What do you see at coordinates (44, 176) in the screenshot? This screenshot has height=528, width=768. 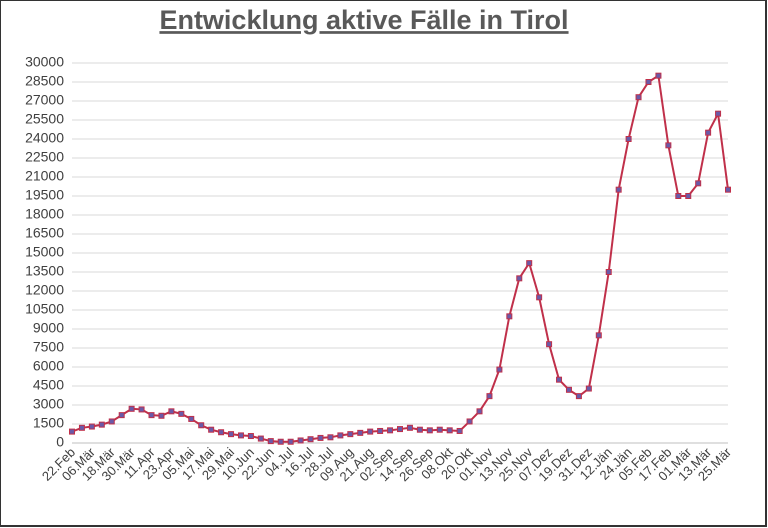 I see `y-tick-label: 21000` at bounding box center [44, 176].